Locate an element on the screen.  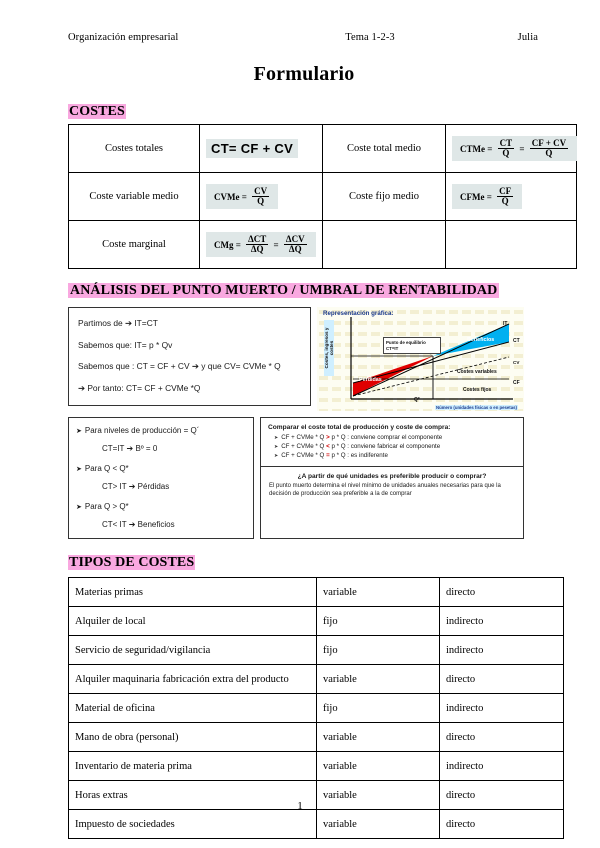
costes-formula-ct: CT= CF + CV is located at coordinates (261, 148).